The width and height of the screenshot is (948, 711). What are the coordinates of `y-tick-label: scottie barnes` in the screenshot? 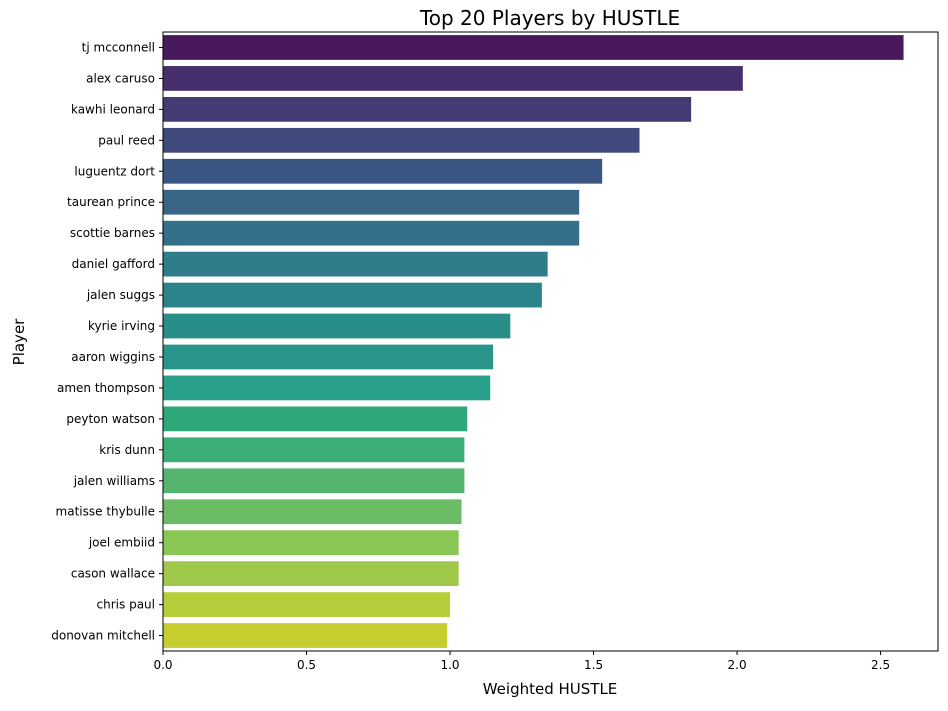 It's located at (112, 233).